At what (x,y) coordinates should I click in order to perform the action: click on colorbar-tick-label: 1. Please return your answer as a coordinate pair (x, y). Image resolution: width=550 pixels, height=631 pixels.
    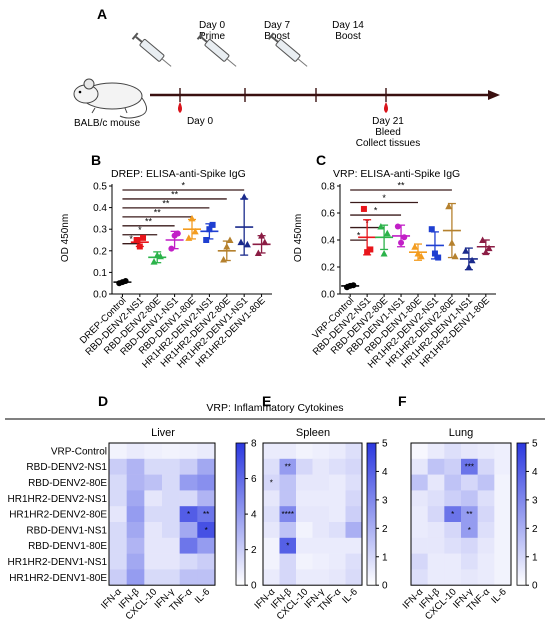
    Looking at the image, I should click on (385, 557).